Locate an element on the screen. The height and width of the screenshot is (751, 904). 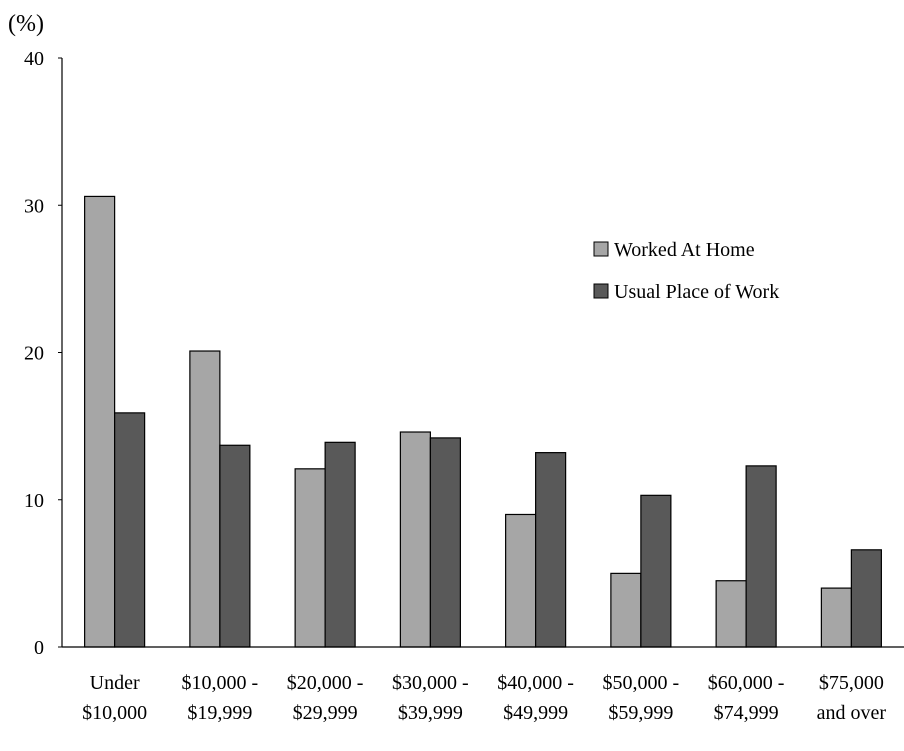
x-category-label: $49,999 is located at coordinates (535, 713).